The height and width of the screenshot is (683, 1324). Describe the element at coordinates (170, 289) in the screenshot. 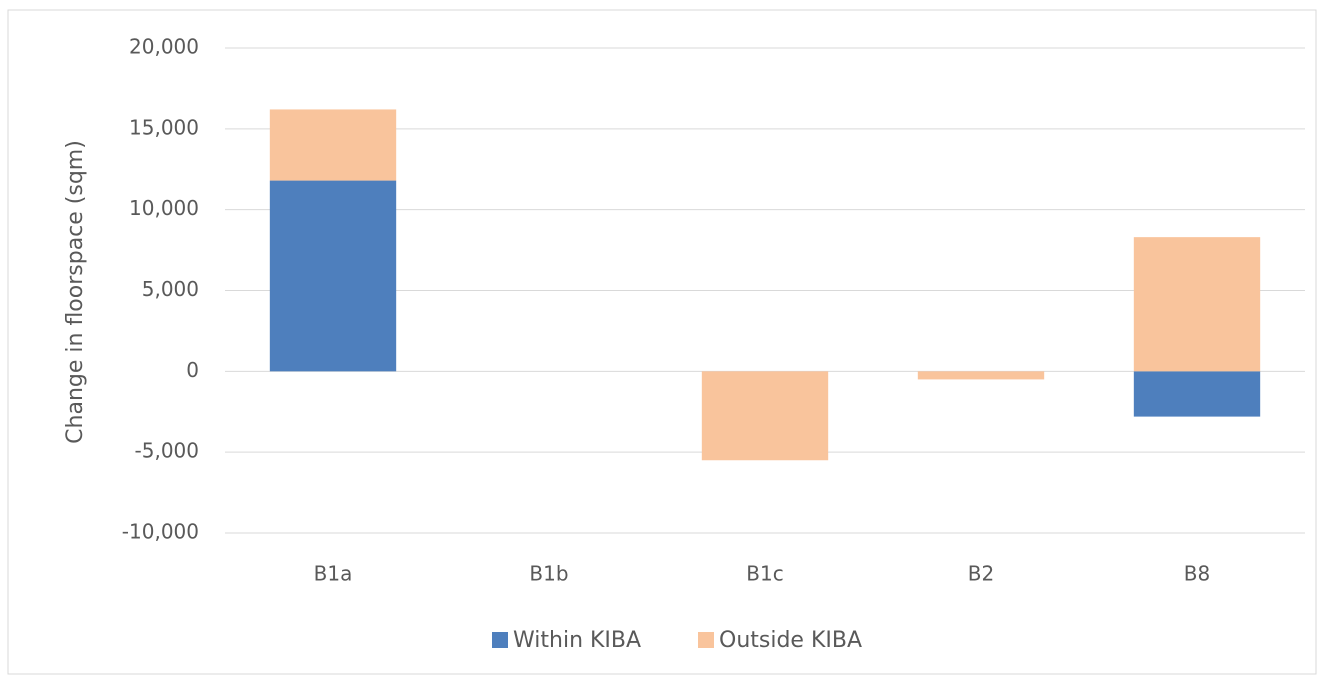

I see `y-tick-label: 5,000` at that location.